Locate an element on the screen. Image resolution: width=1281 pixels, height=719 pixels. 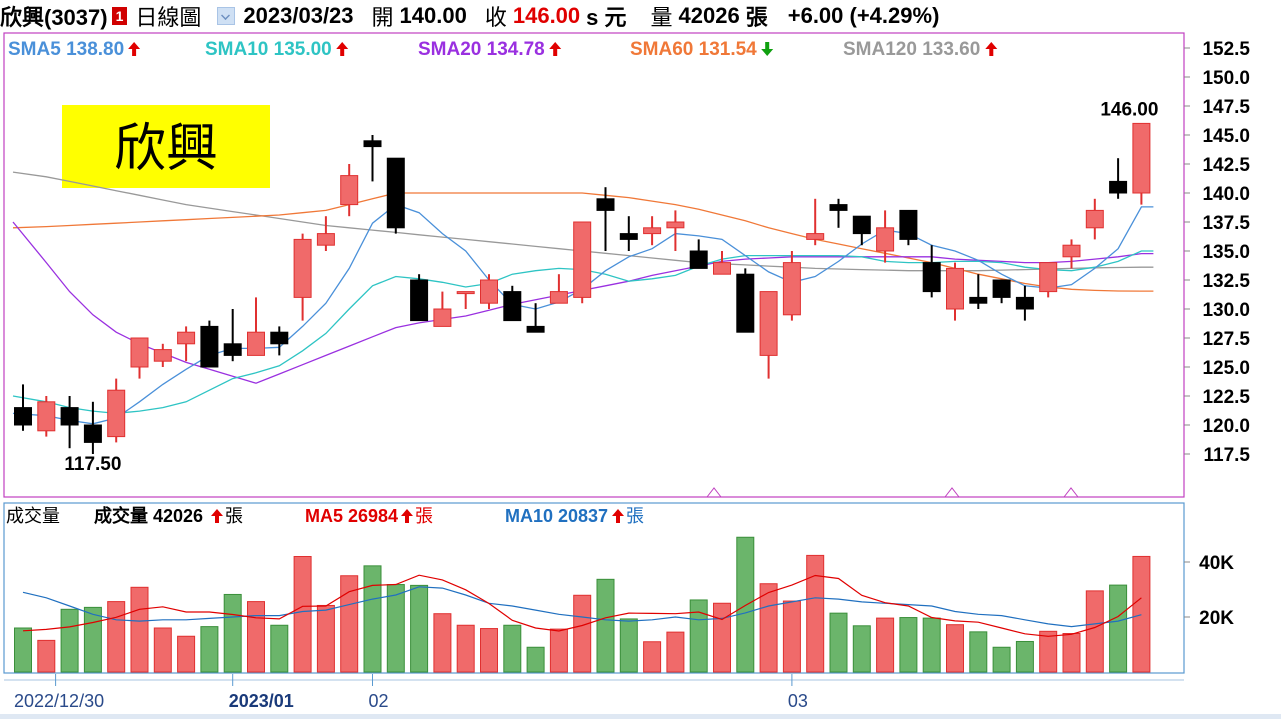
vol_ma10-unit: 張 is located at coordinates (635, 516).